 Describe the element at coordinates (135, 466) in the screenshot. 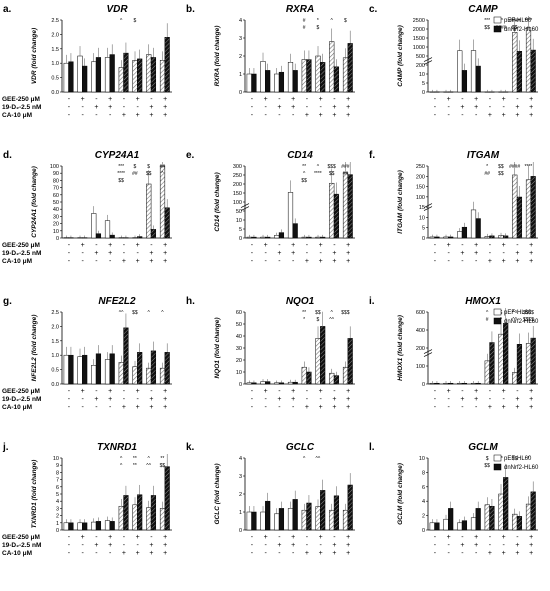

I see `significance-mark: **` at that location.